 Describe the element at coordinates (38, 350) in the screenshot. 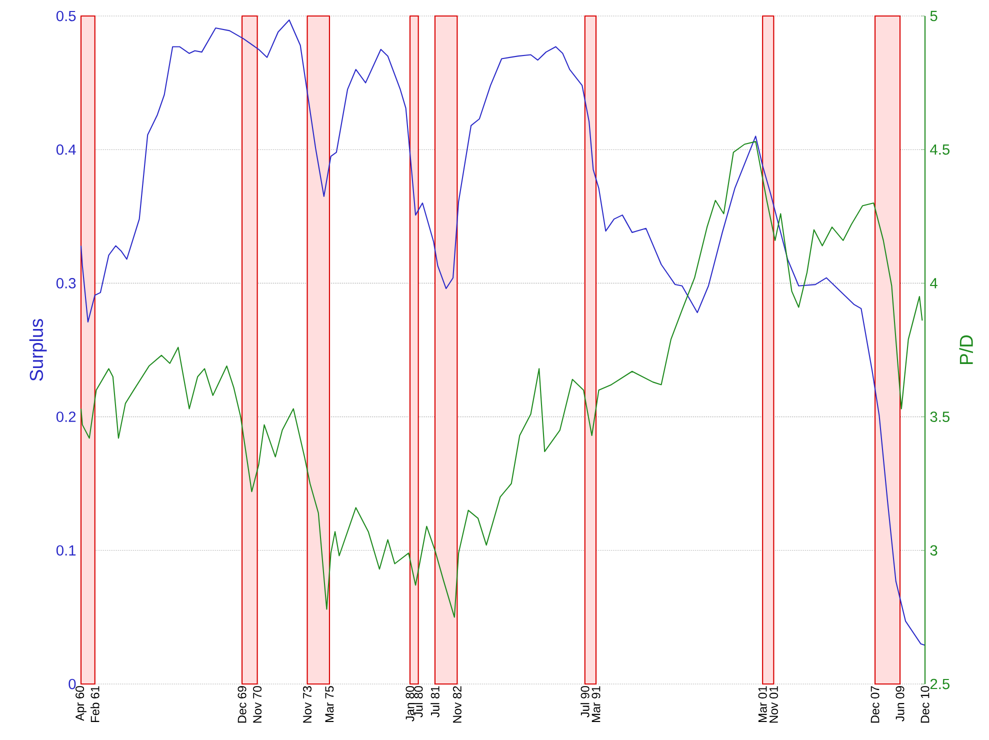

I see `y-axis-title: Surplus` at that location.